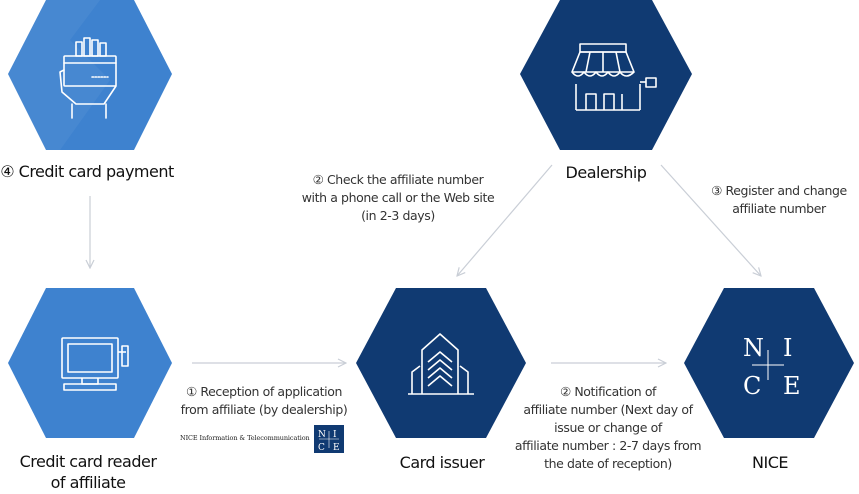  I want to click on nice-logo-letter-e: E, so click(792, 386).